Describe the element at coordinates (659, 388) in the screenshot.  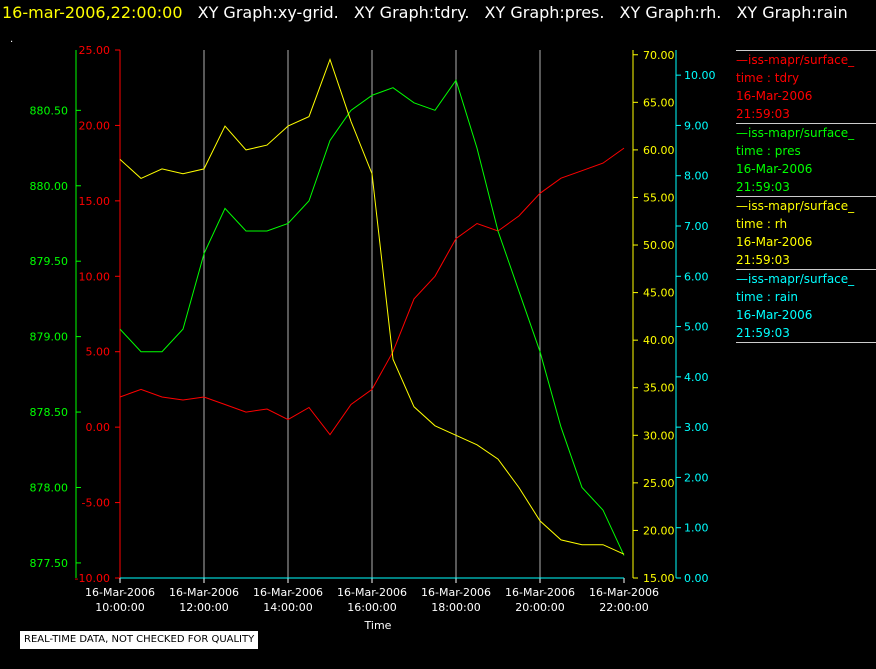
I see `rh-tick-label: 35.00` at that location.